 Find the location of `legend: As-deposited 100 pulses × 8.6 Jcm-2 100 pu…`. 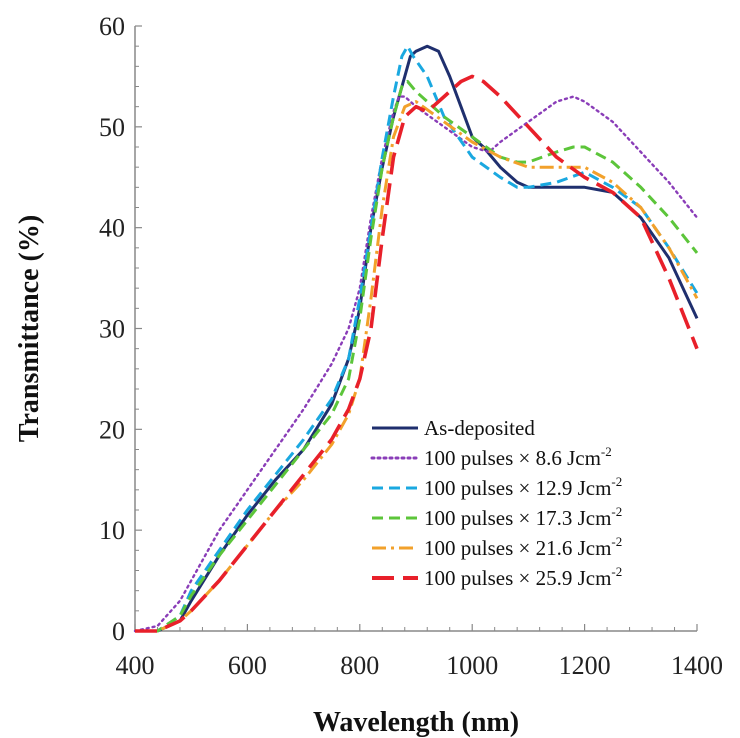

legend: As-deposited 100 pulses × 8.6 Jcm-2 100 pu… is located at coordinates (496, 503).